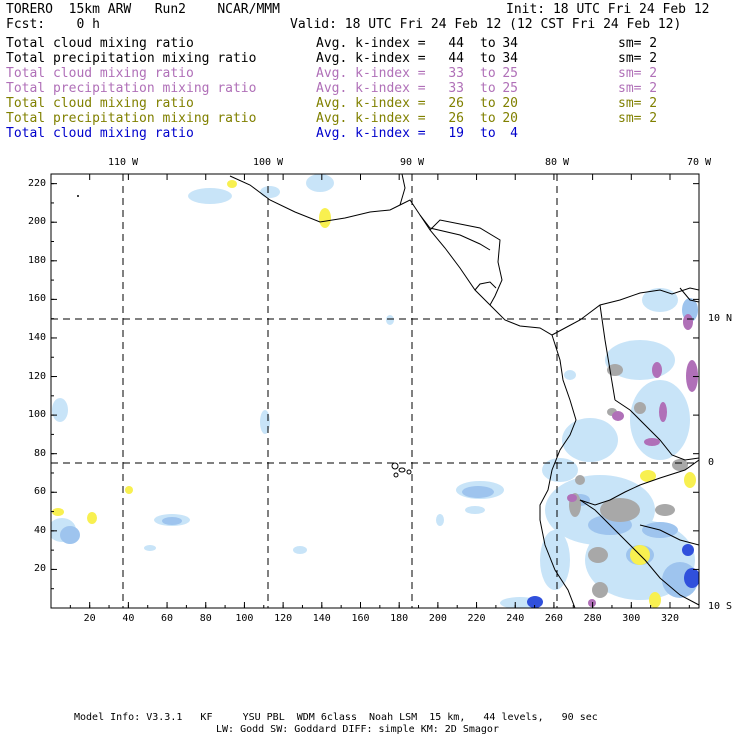 Image resolution: width=740 pixels, height=740 pixels. What do you see at coordinates (39, 492) in the screenshot?
I see `y-tick-label: 60` at bounding box center [39, 492].